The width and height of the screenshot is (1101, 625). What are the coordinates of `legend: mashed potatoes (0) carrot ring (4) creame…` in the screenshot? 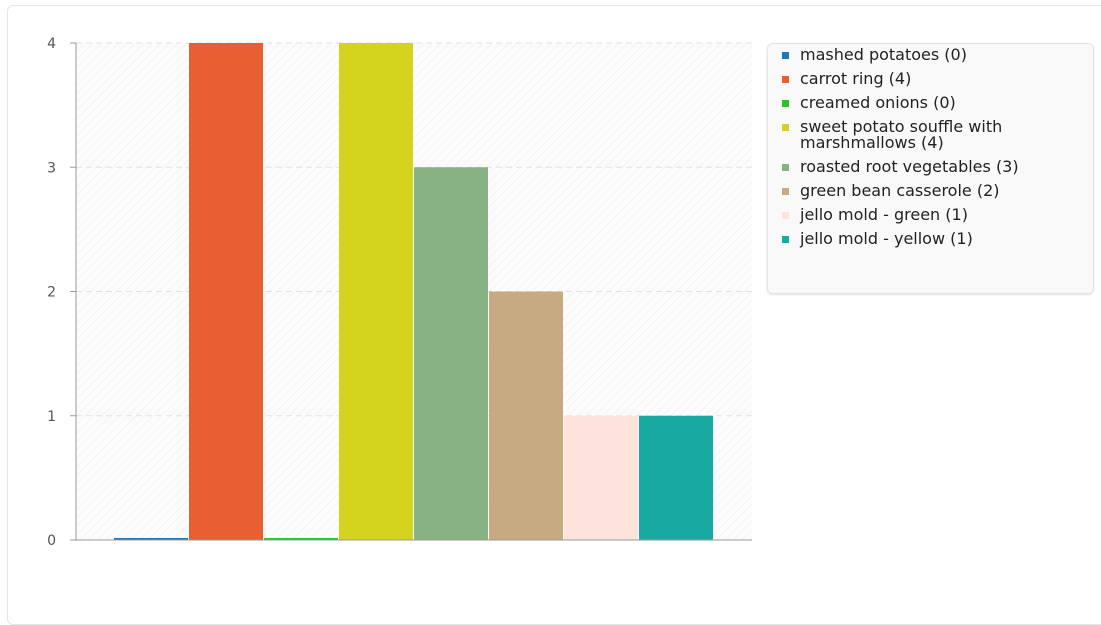 It's located at (930, 168).